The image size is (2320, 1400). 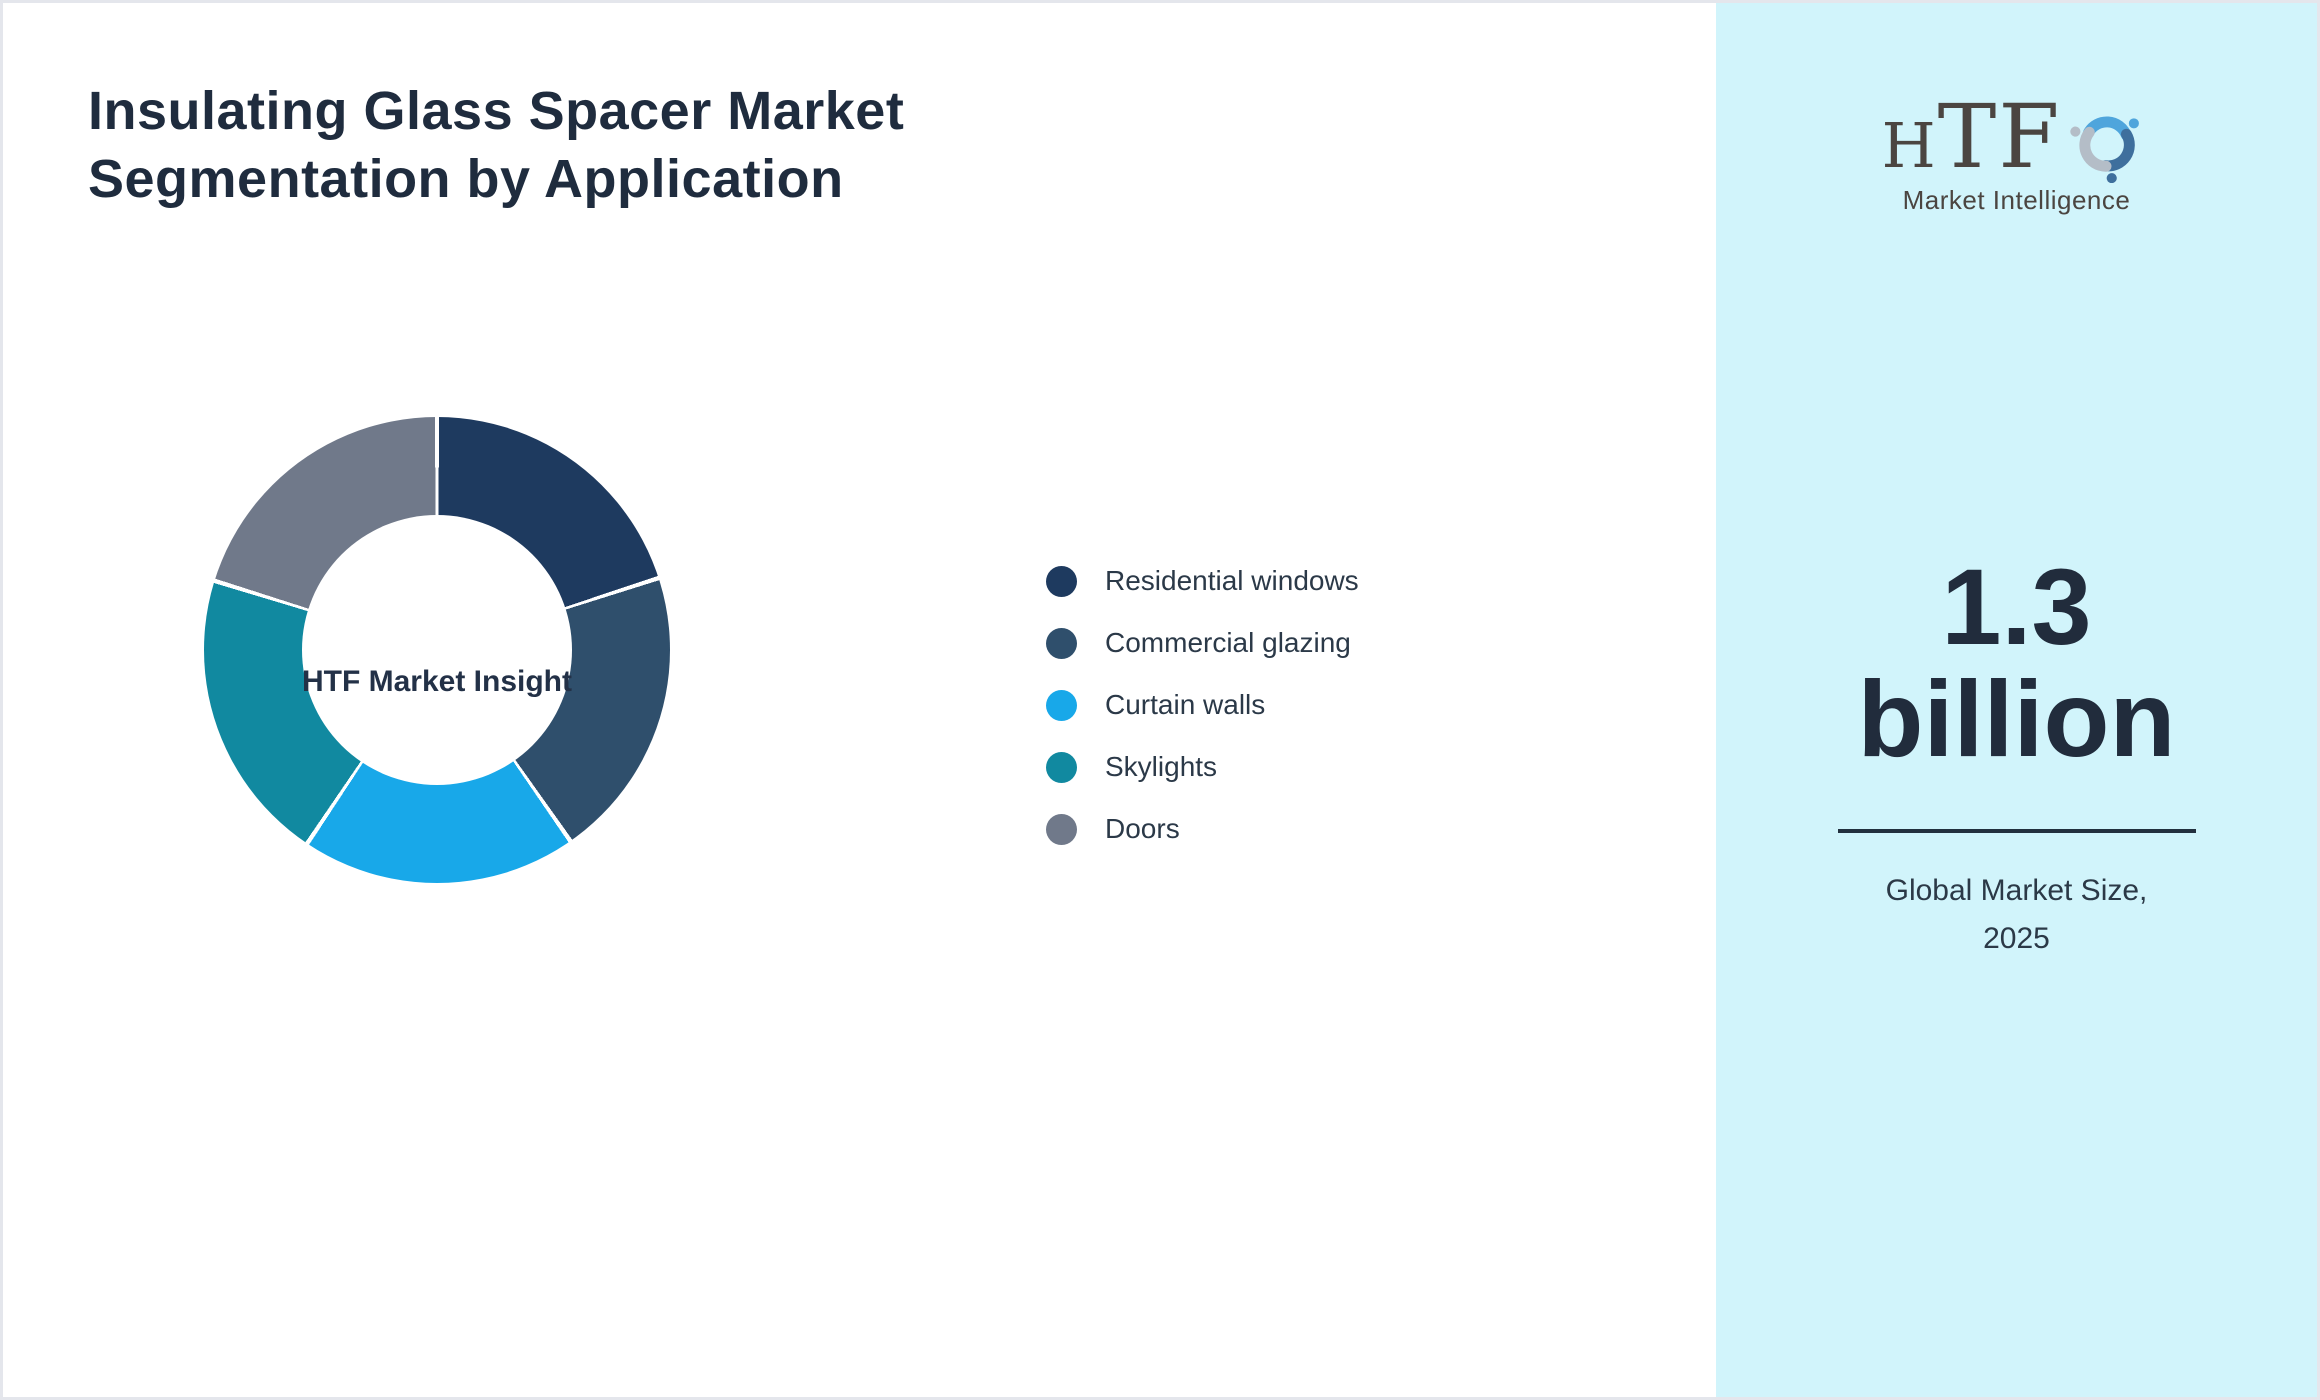 I want to click on legend-item: Curtain walls, so click(x=1202, y=705).